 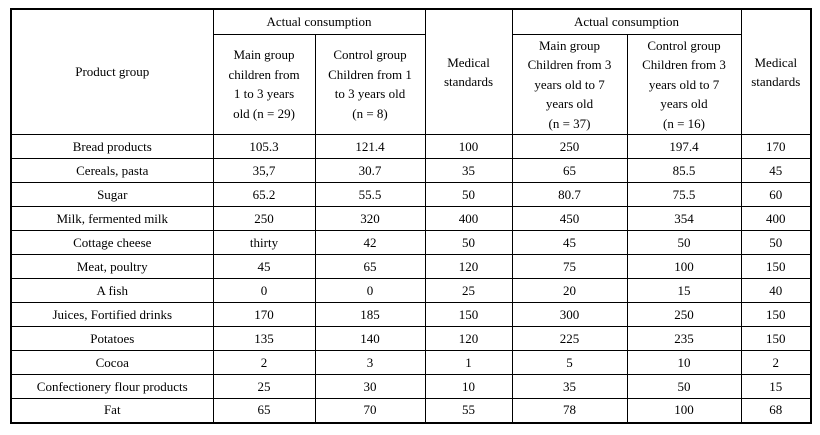 I want to click on value-cell: 225, so click(x=569, y=338).